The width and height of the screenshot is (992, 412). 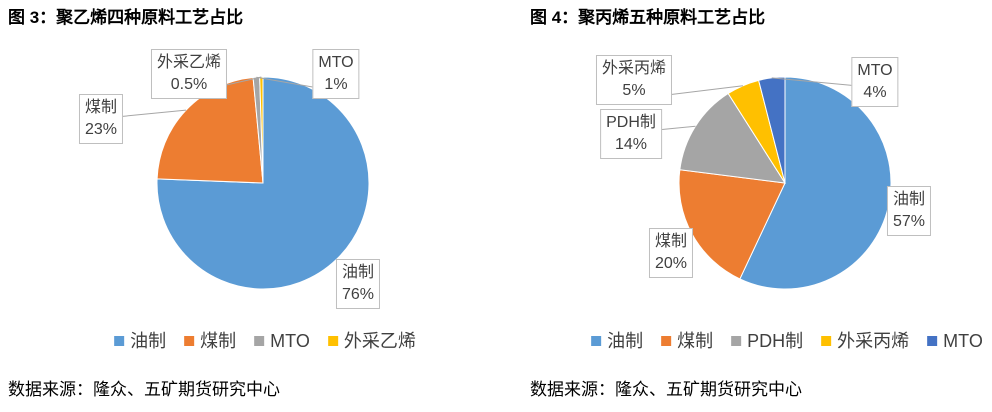 I want to click on data-label-category: 外采丙烯, so click(x=634, y=68).